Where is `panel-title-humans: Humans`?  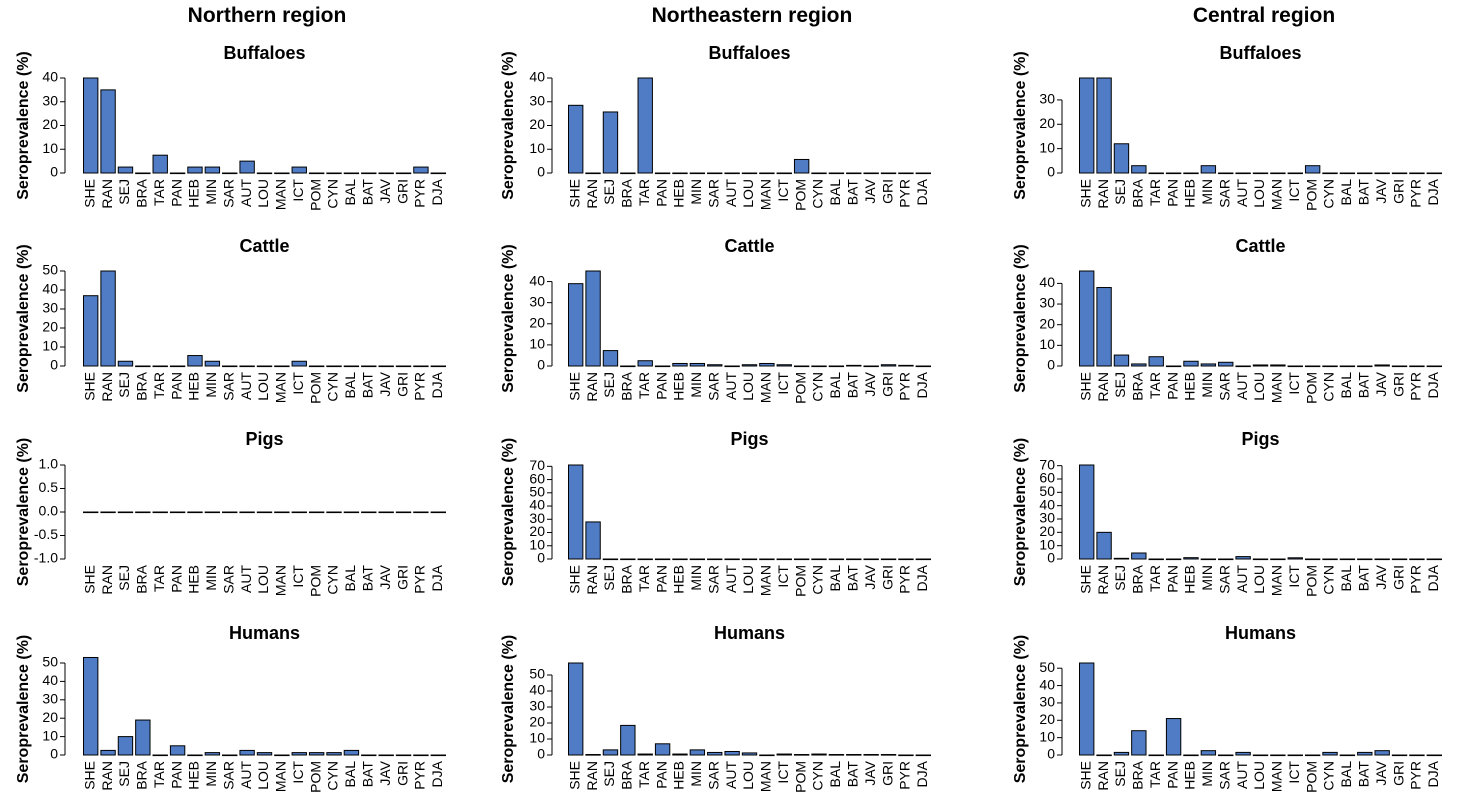 panel-title-humans: Humans is located at coordinates (1260, 633).